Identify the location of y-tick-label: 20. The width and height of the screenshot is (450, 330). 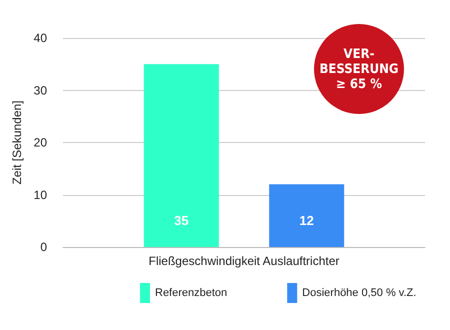
(41, 143).